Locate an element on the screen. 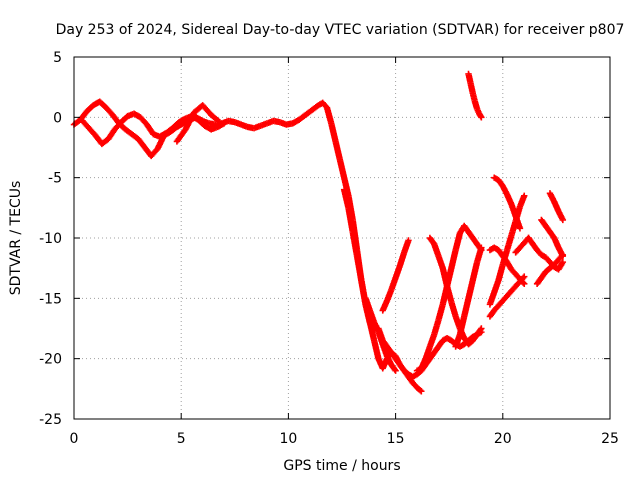 Image resolution: width=640 pixels, height=480 pixels. x-tick-label: 25 is located at coordinates (610, 439).